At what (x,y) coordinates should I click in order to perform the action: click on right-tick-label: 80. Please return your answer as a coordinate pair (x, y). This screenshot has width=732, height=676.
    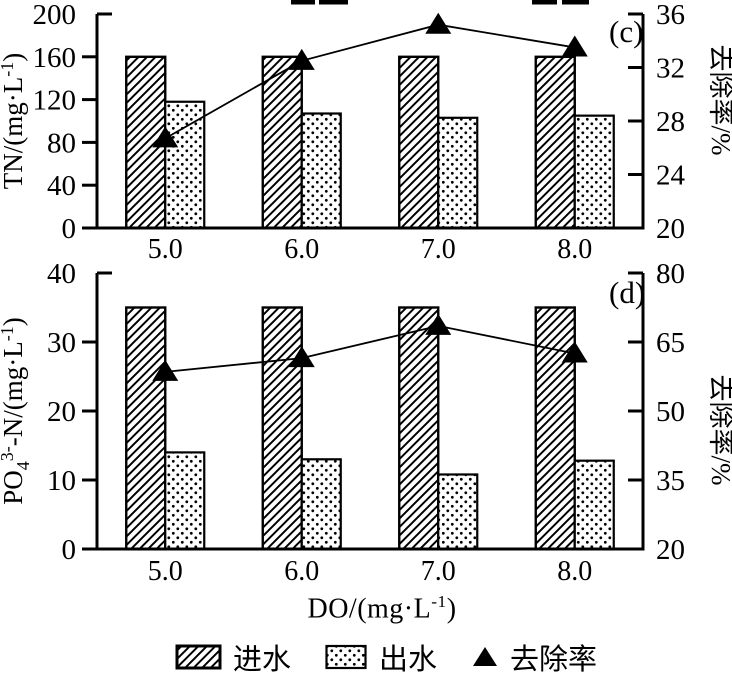
    Looking at the image, I should click on (670, 274).